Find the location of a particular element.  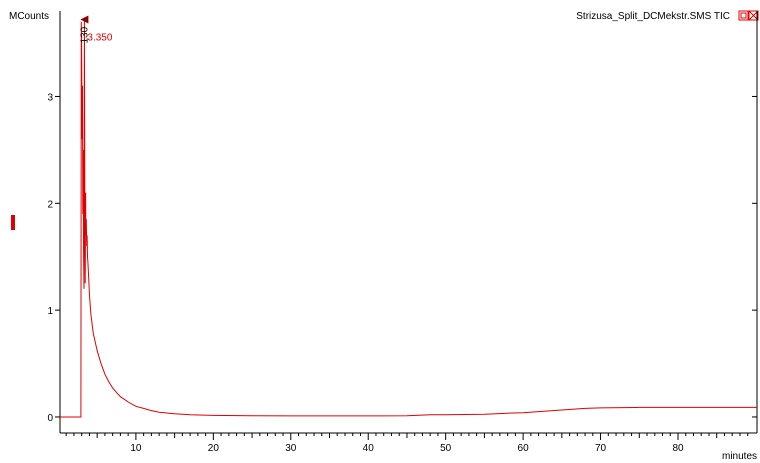

x-tick-label: 20 is located at coordinates (214, 448).